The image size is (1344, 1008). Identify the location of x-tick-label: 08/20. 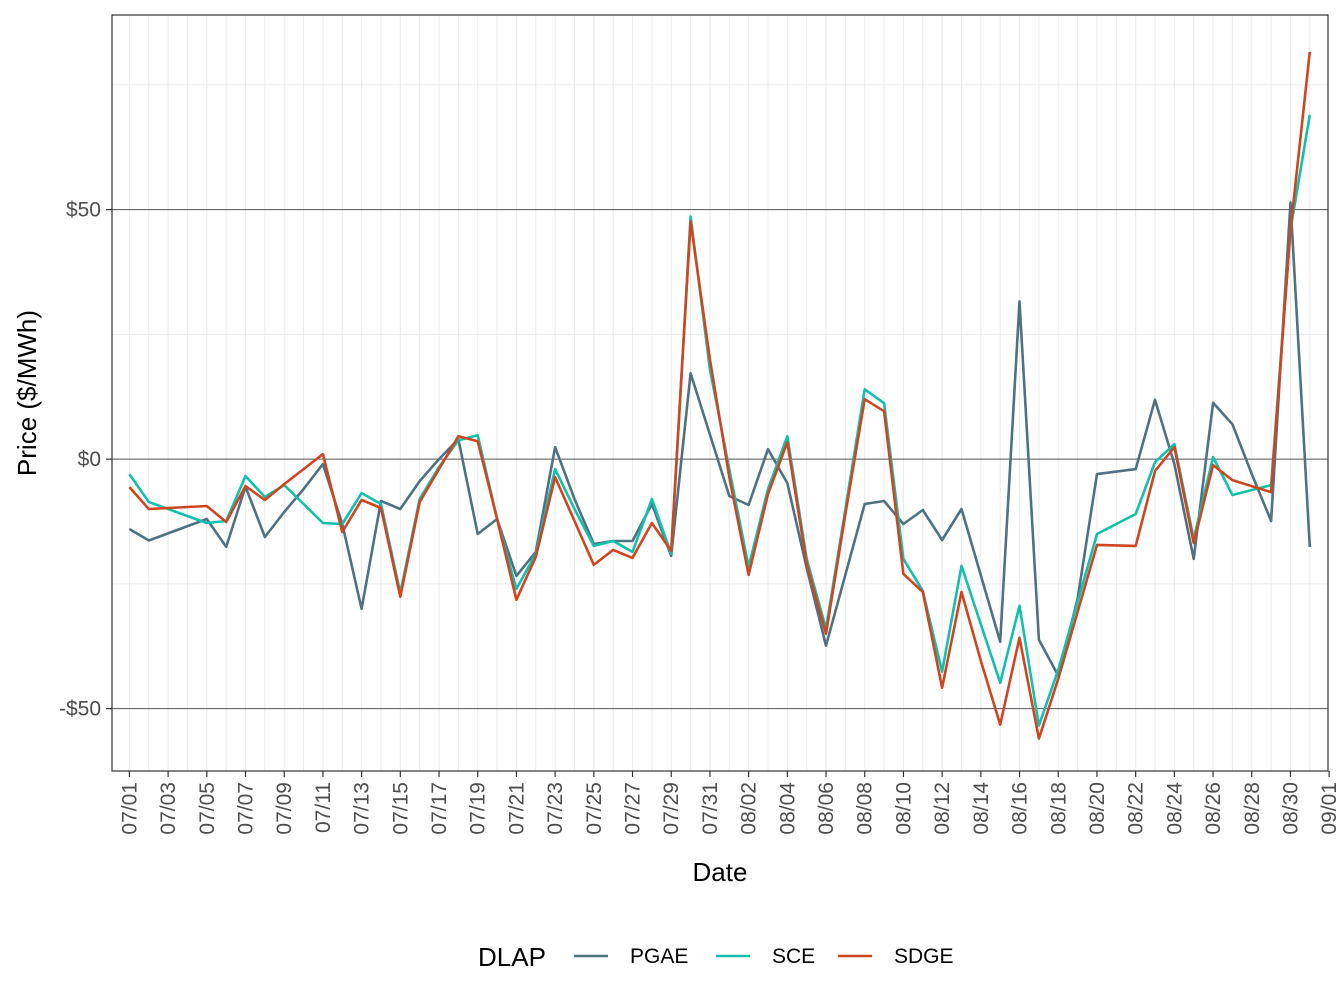
(1097, 808).